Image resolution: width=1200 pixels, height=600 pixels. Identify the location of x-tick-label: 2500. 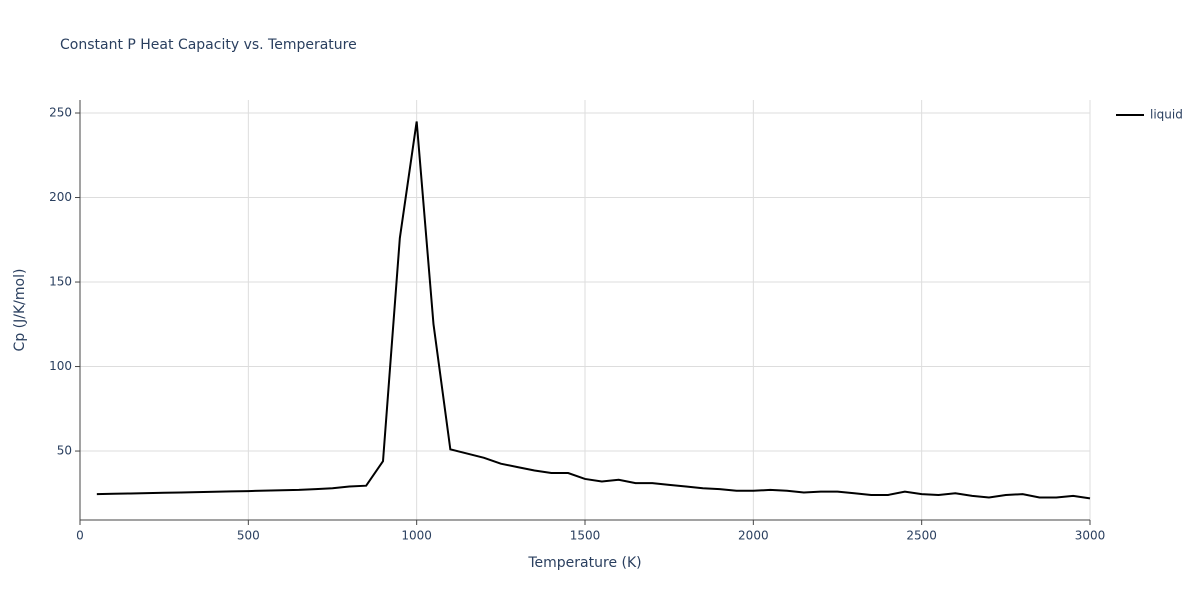
(921, 536).